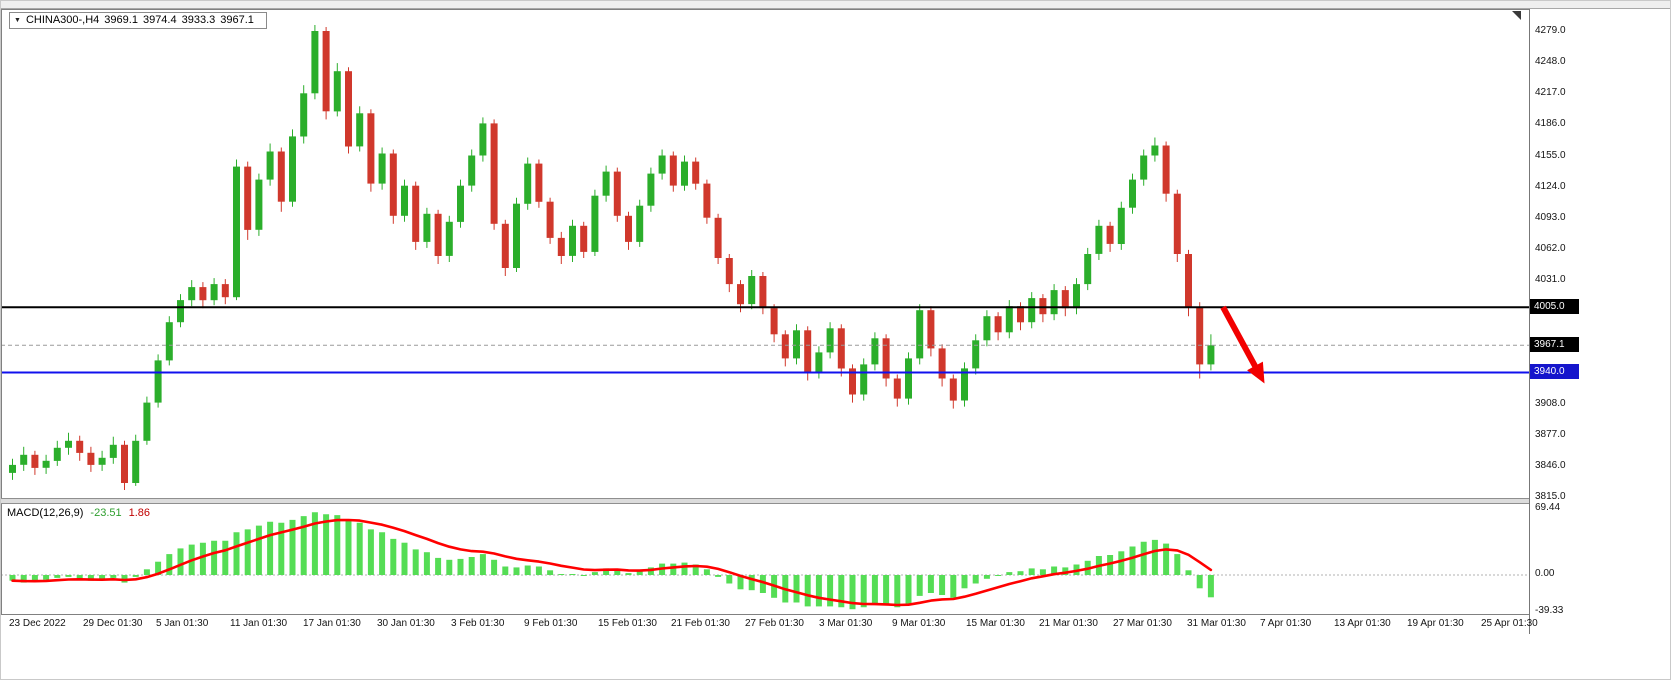 Image resolution: width=1671 pixels, height=680 pixels. I want to click on price-badge-3967.1: 3967.1, so click(1554, 344).